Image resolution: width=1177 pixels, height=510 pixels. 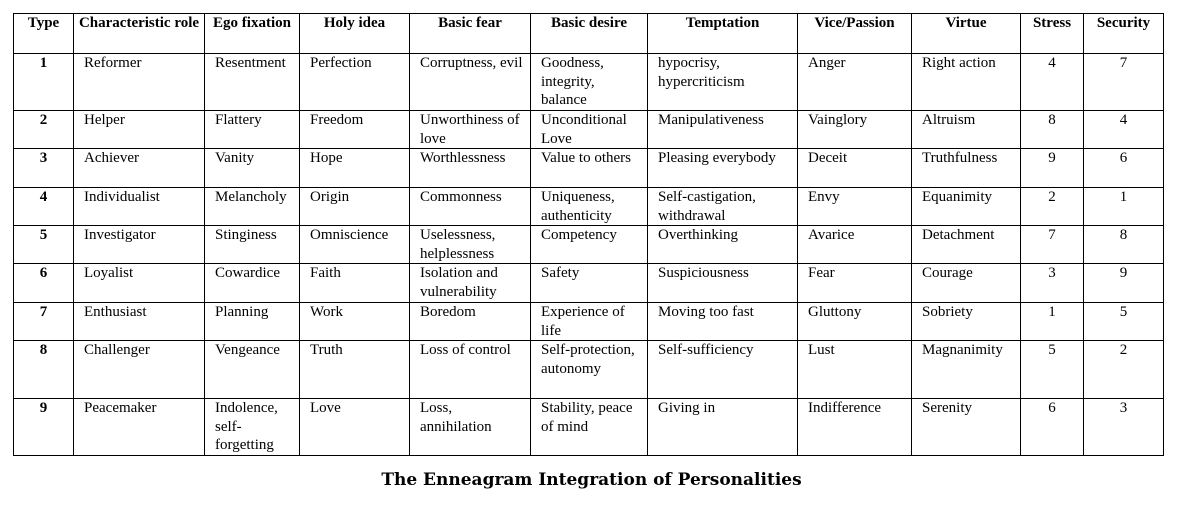 I want to click on cell-stress: 8, so click(x=1052, y=129).